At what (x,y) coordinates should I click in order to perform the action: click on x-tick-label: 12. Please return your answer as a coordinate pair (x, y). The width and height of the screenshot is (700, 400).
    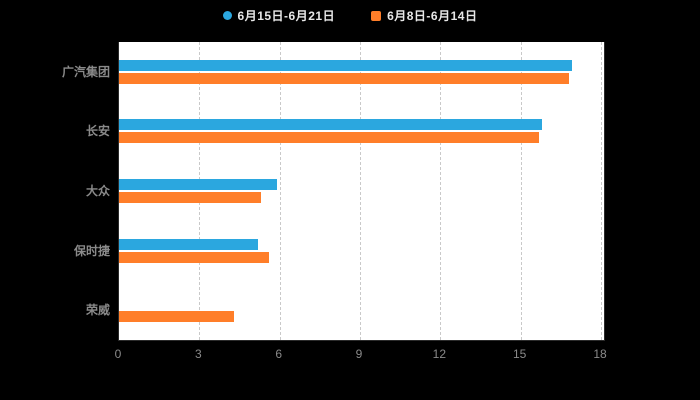
    Looking at the image, I should click on (439, 354).